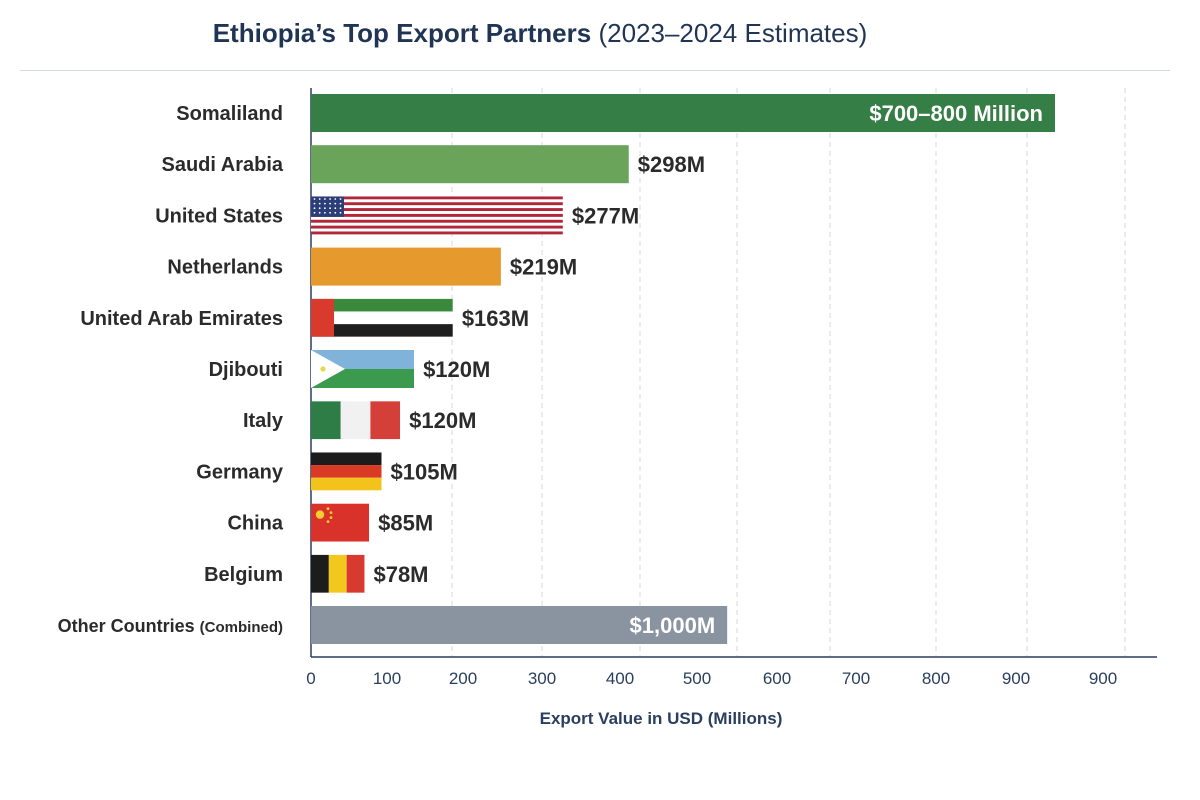 This screenshot has height=800, width=1200. I want to click on value-label-djibouti: $120M, so click(456, 369).